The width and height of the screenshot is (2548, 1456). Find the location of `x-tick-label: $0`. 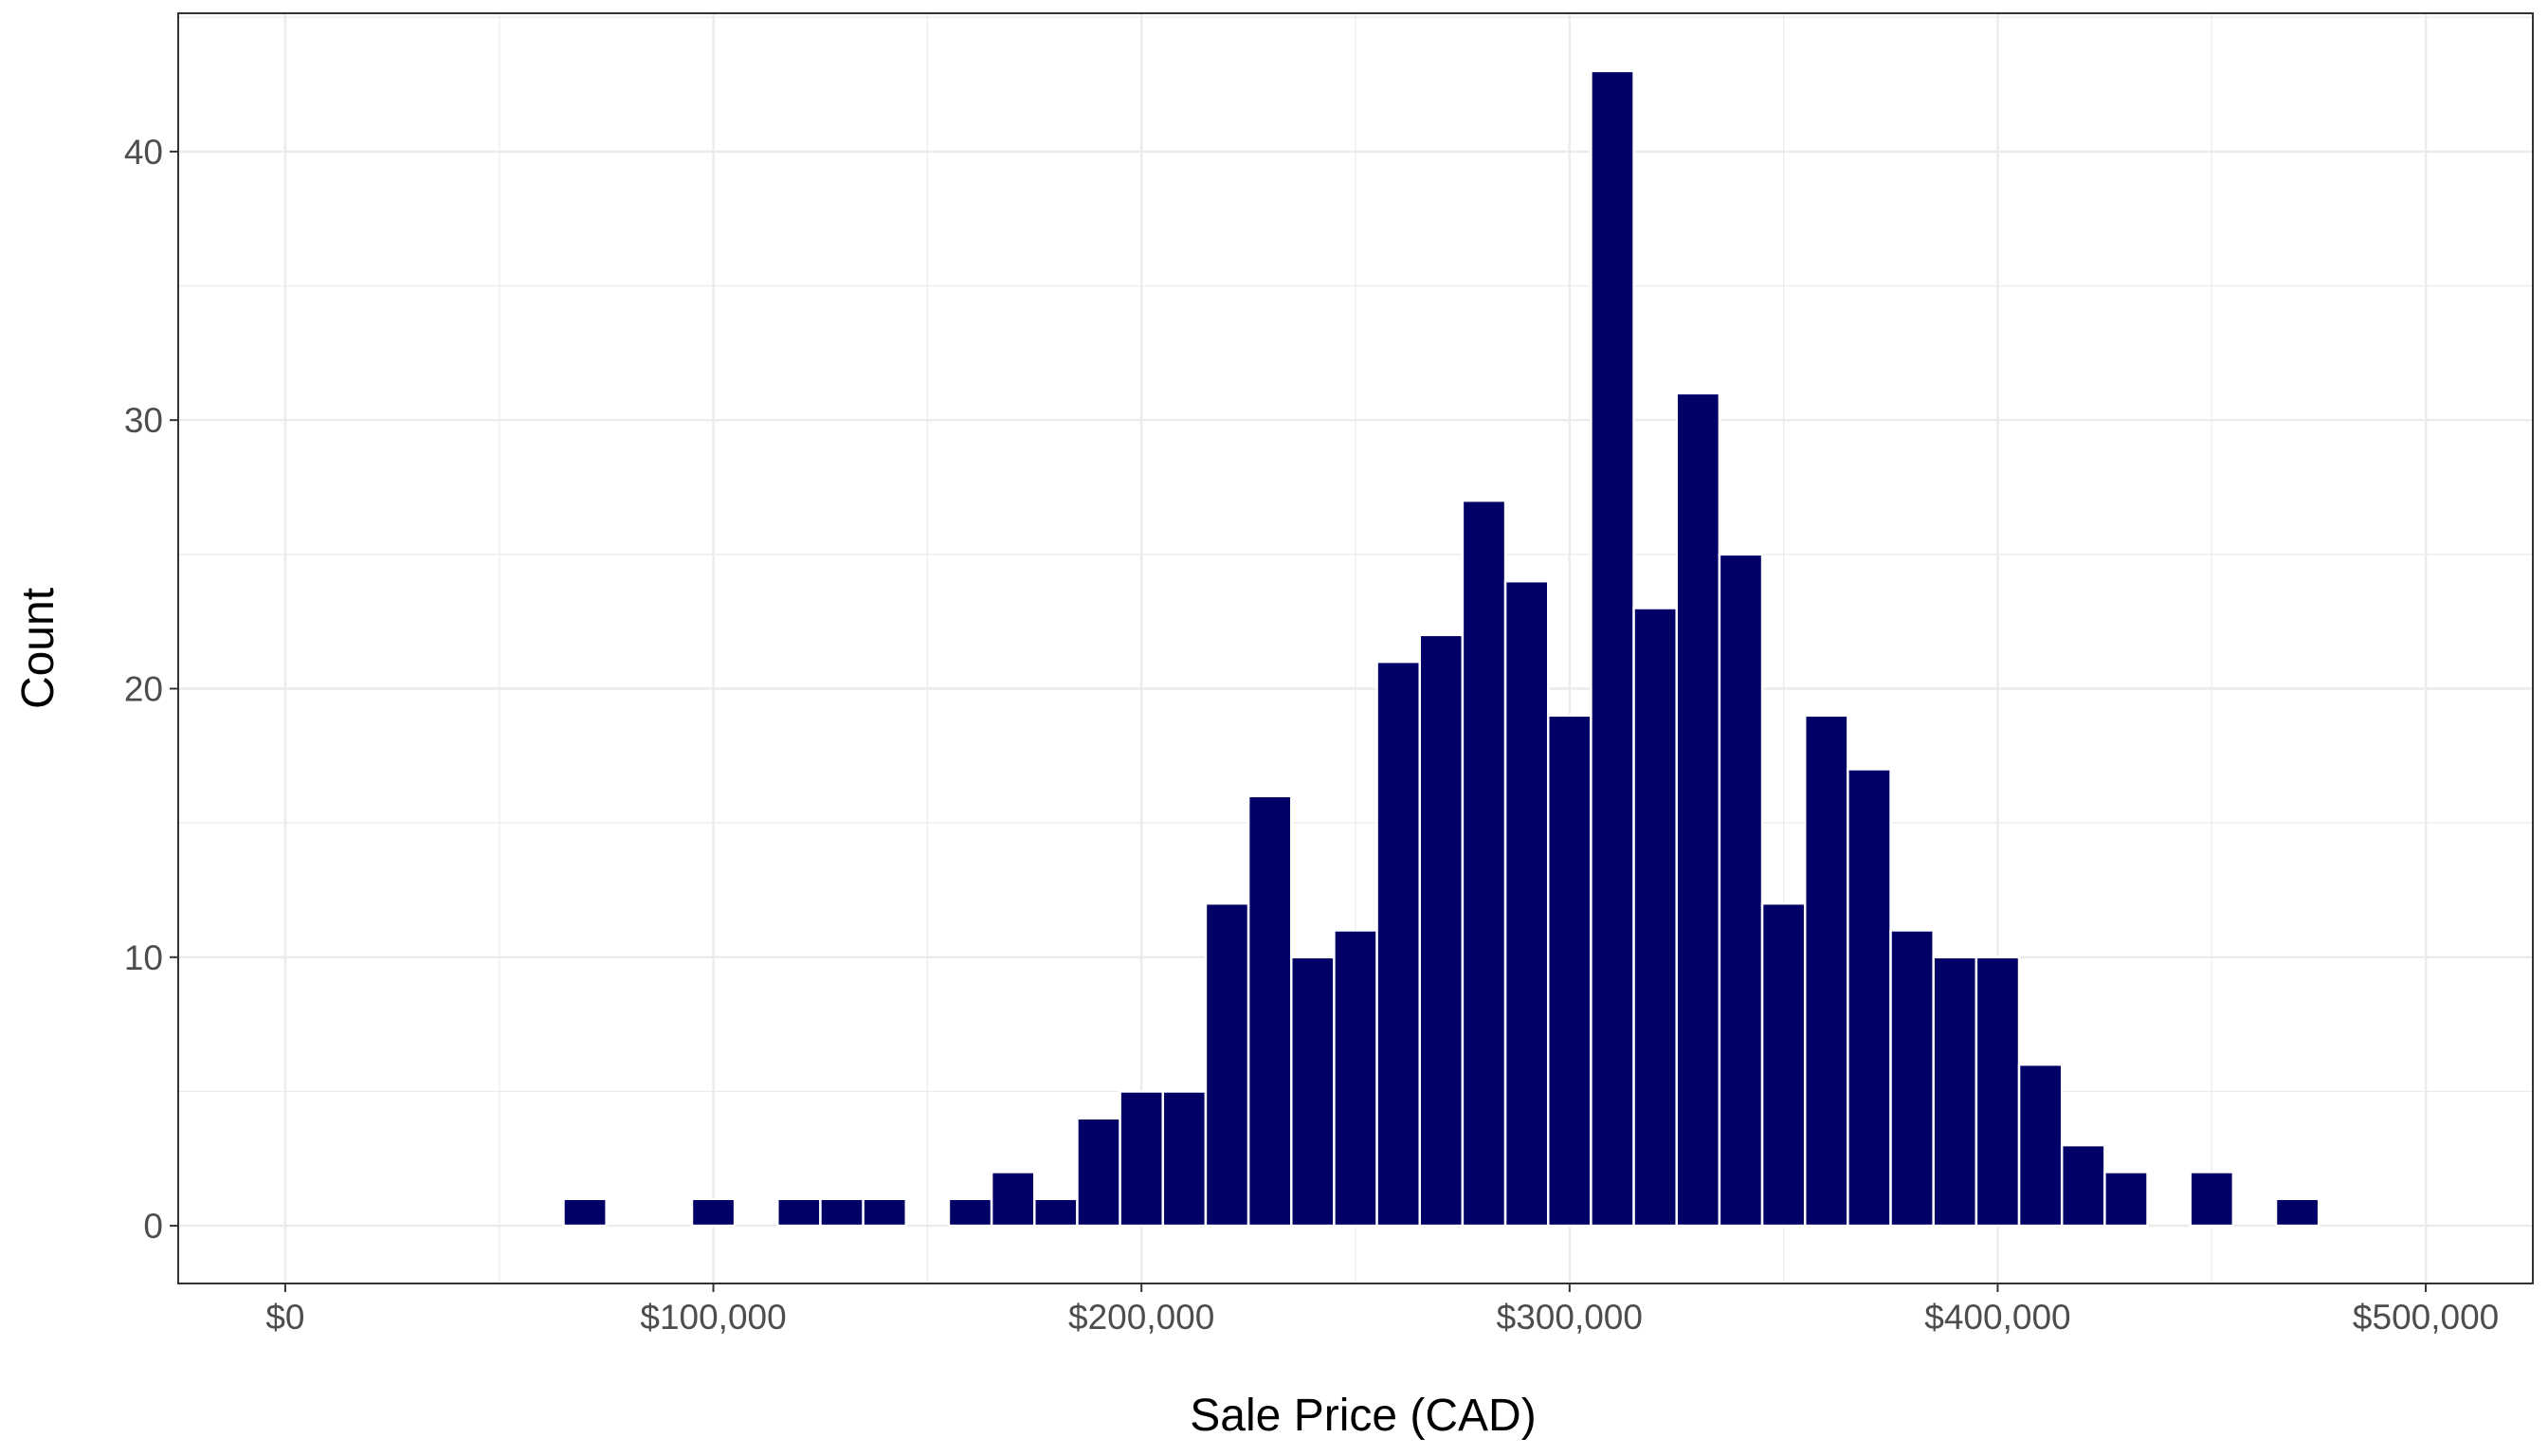

x-tick-label: $0 is located at coordinates (284, 1317).